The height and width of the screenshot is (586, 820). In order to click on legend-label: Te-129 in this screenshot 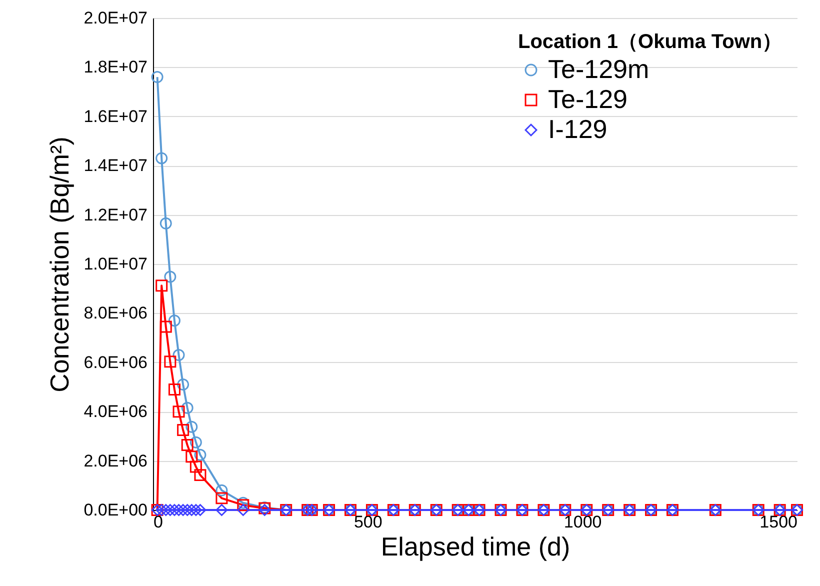, I will do `click(588, 99)`.